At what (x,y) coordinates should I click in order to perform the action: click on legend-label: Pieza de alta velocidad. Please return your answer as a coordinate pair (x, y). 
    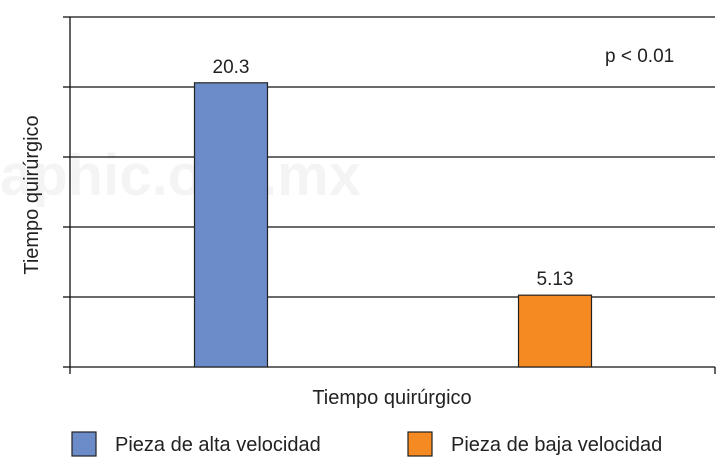
    Looking at the image, I should click on (218, 445).